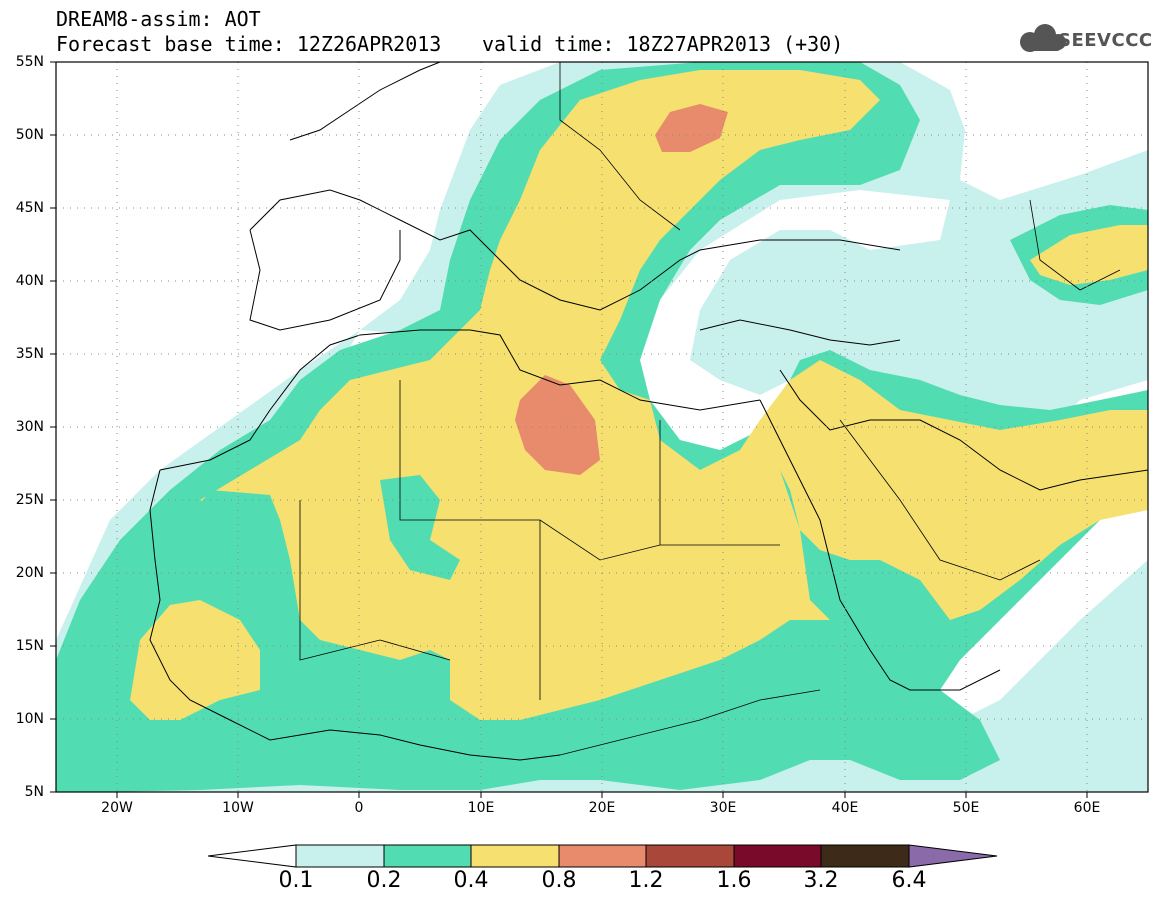 Image resolution: width=1165 pixels, height=905 pixels. What do you see at coordinates (557, 425) in the screenshot?
I see `aot-band-0.8-libya` at bounding box center [557, 425].